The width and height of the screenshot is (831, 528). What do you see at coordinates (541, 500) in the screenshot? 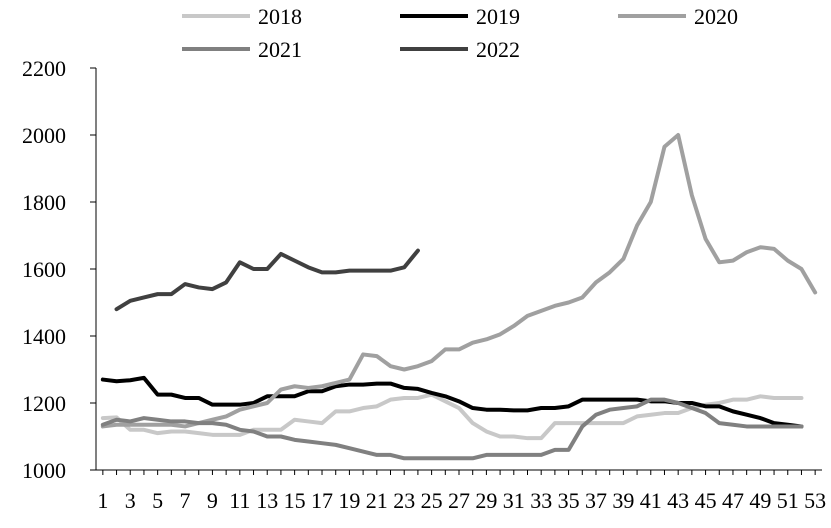
I see `x-tick-label: 33` at bounding box center [541, 500].